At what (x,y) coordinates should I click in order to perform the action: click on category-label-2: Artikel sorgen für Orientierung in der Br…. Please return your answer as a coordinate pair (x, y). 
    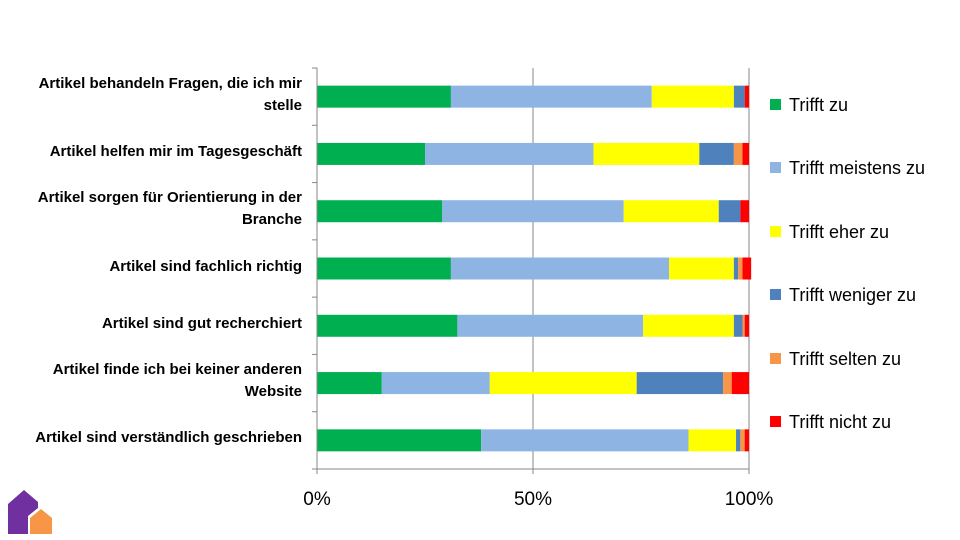
    Looking at the image, I should click on (151, 209).